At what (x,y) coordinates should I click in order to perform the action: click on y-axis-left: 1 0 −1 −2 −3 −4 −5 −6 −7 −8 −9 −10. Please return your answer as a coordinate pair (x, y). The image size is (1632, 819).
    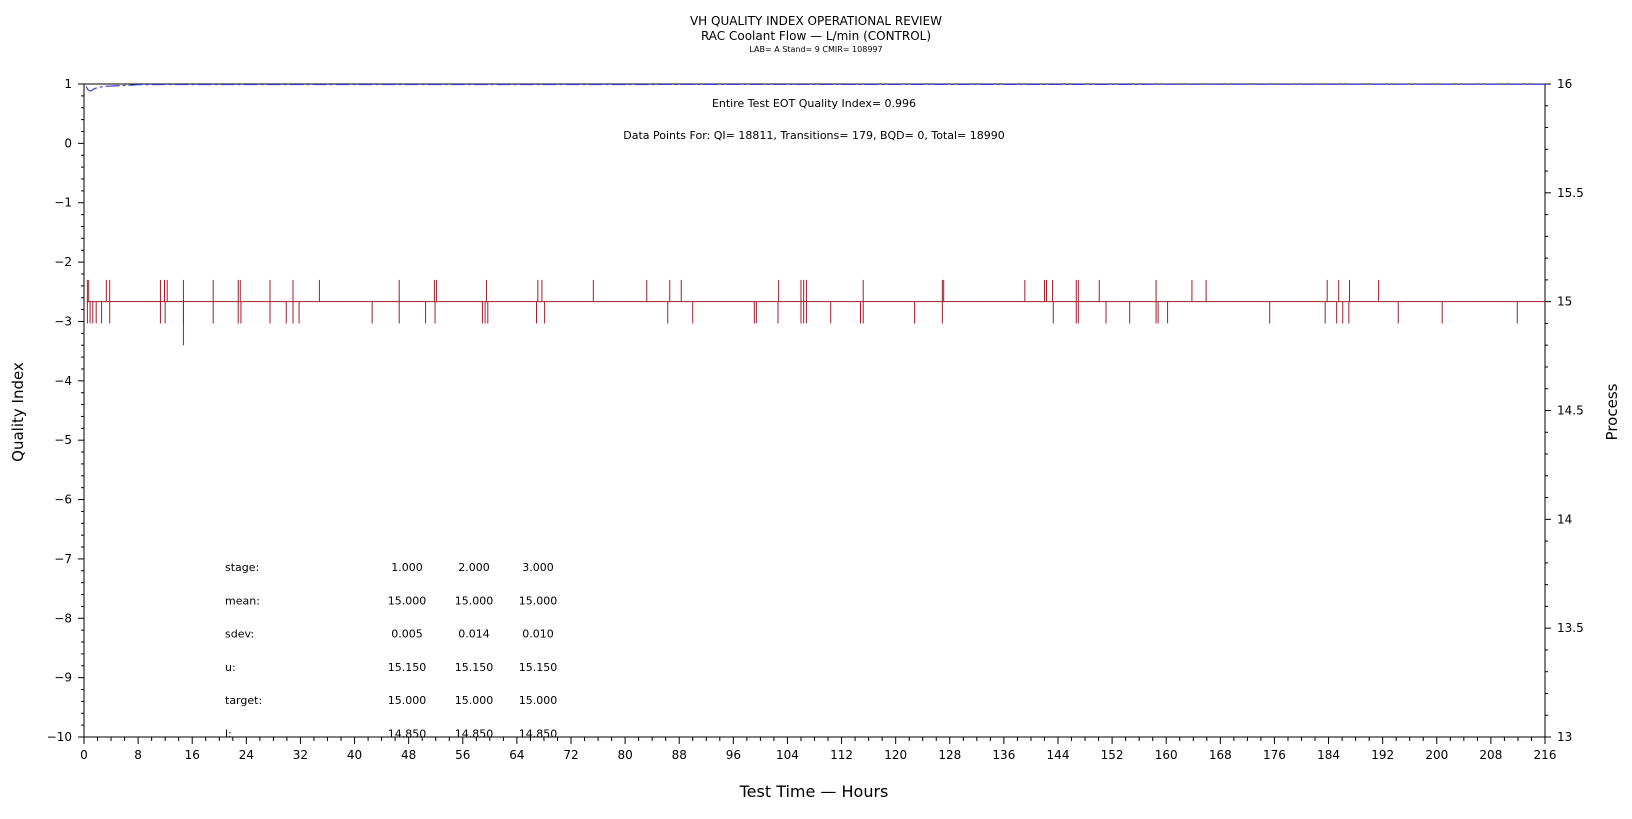
    Looking at the image, I should click on (65, 410).